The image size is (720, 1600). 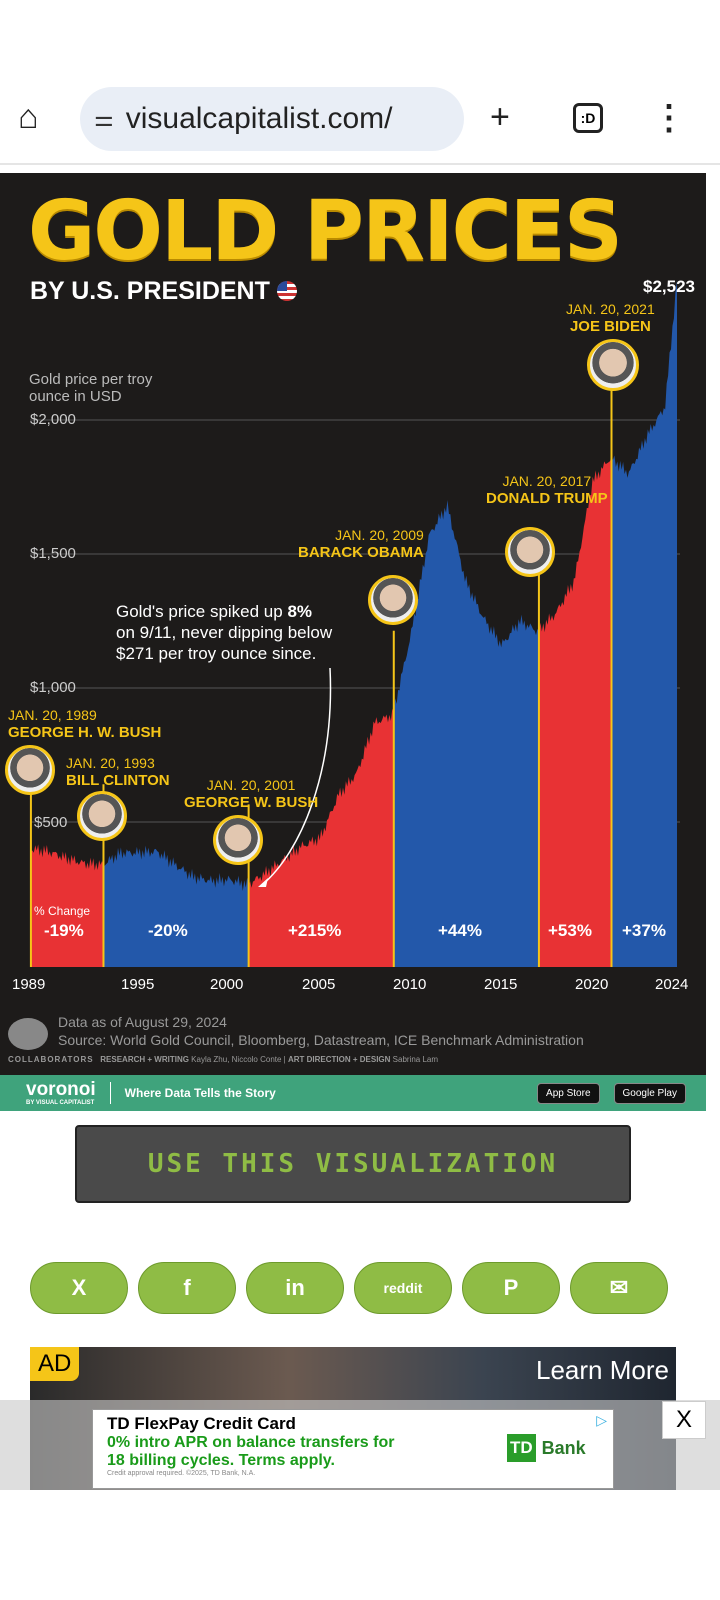 I want to click on latest-price: $2,523, so click(x=669, y=286).